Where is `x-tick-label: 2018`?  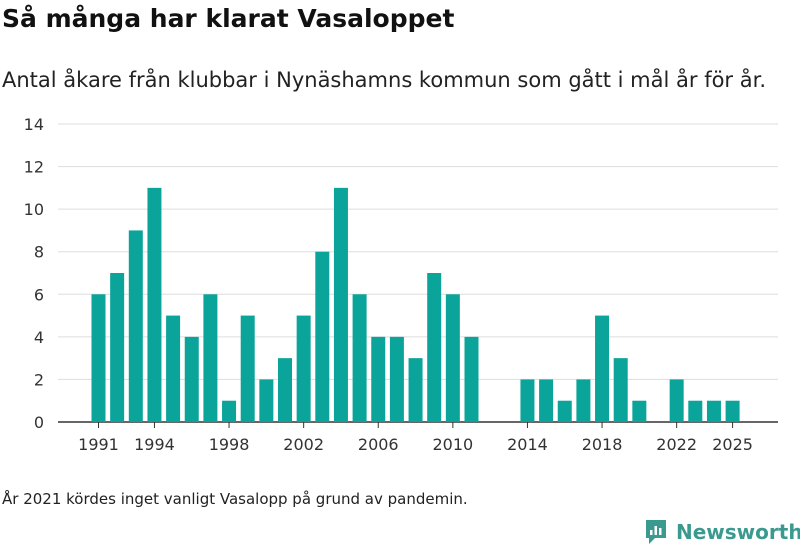 x-tick-label: 2018 is located at coordinates (602, 444).